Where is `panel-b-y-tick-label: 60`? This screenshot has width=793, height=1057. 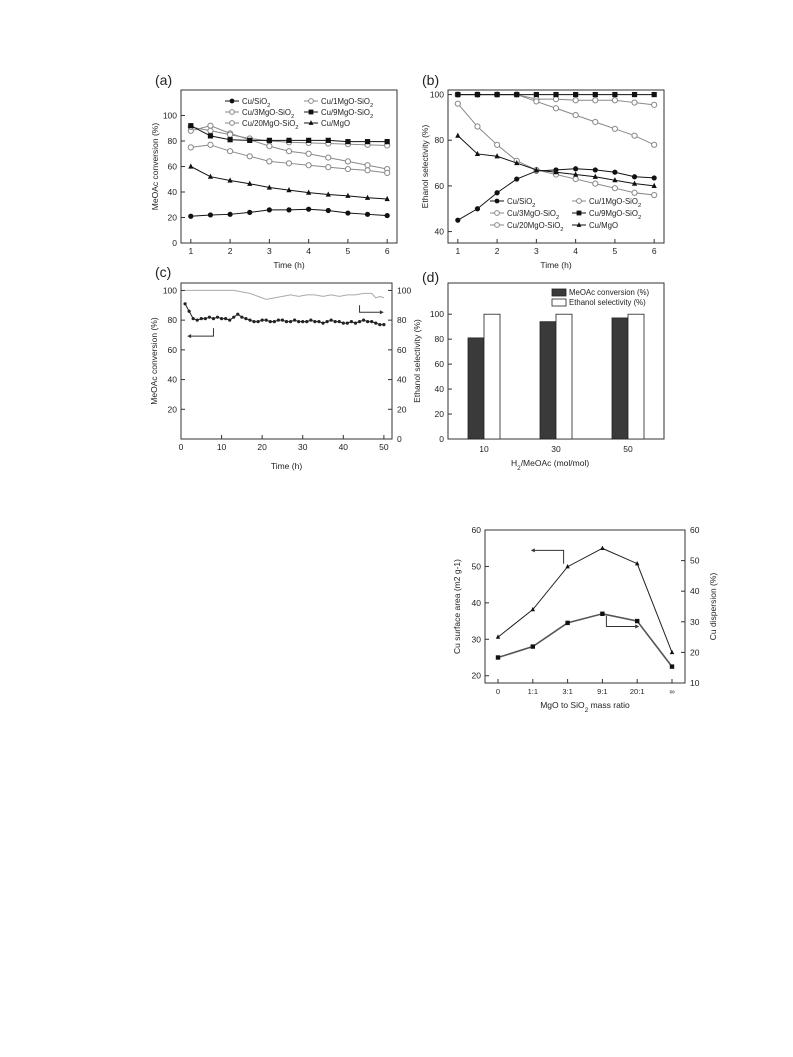
panel-b-y-tick-label: 60 is located at coordinates (440, 186).